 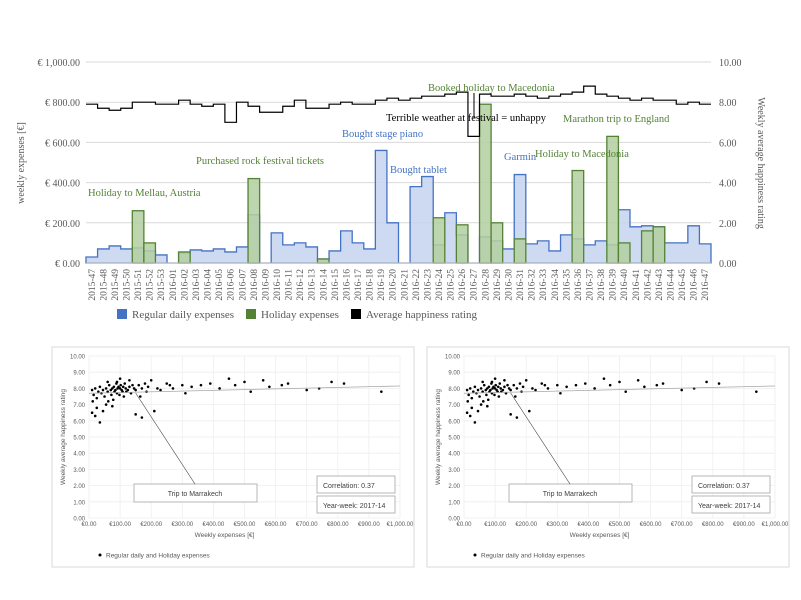 I want to click on callout-arrow, so click(x=165, y=438).